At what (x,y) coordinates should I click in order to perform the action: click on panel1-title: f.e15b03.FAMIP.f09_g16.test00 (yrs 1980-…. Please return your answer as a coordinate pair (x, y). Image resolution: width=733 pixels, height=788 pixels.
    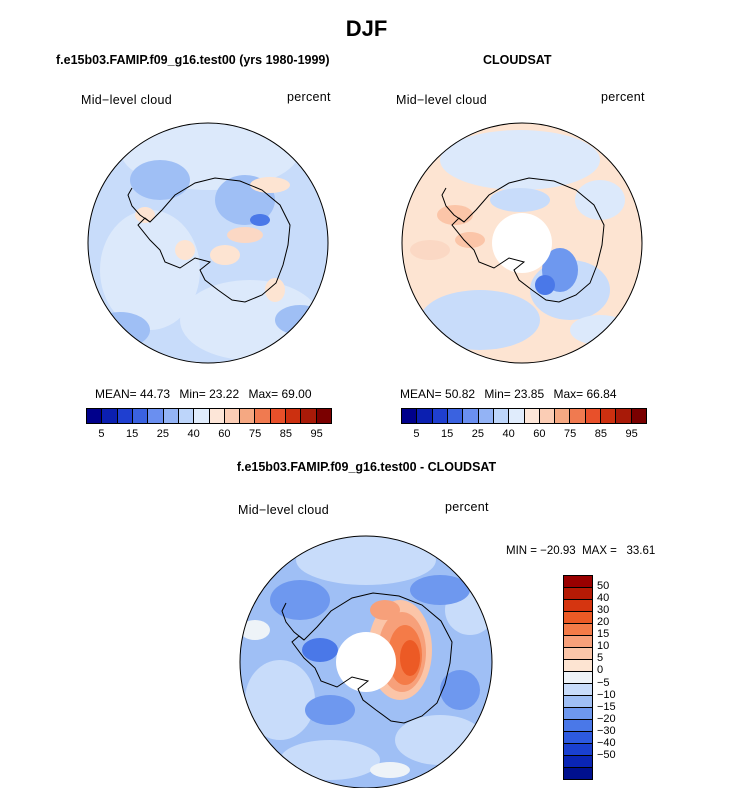
    Looking at the image, I should click on (193, 60).